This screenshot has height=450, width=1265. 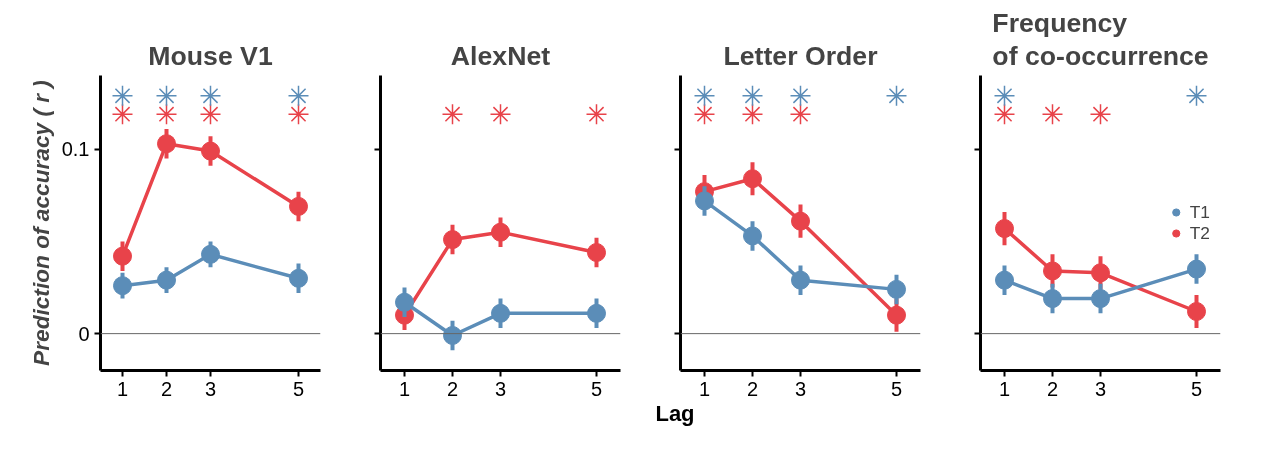 What do you see at coordinates (84, 333) in the screenshot?
I see `y-tick-label: 0` at bounding box center [84, 333].